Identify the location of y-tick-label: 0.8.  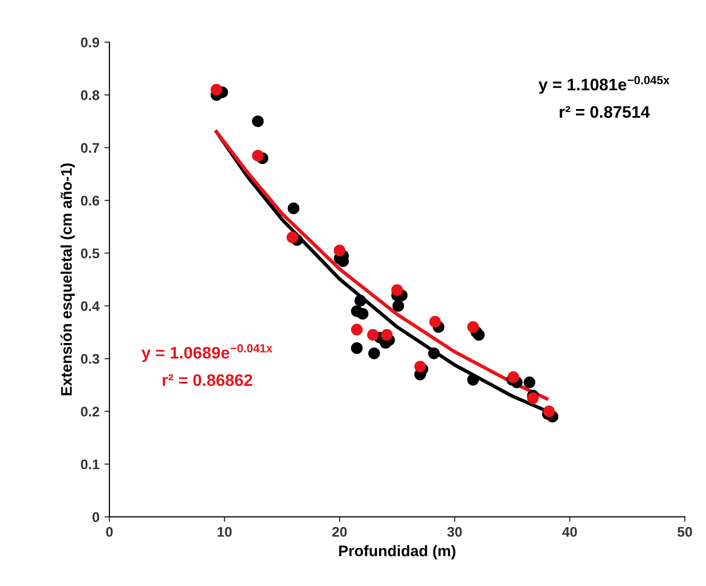
(90, 95).